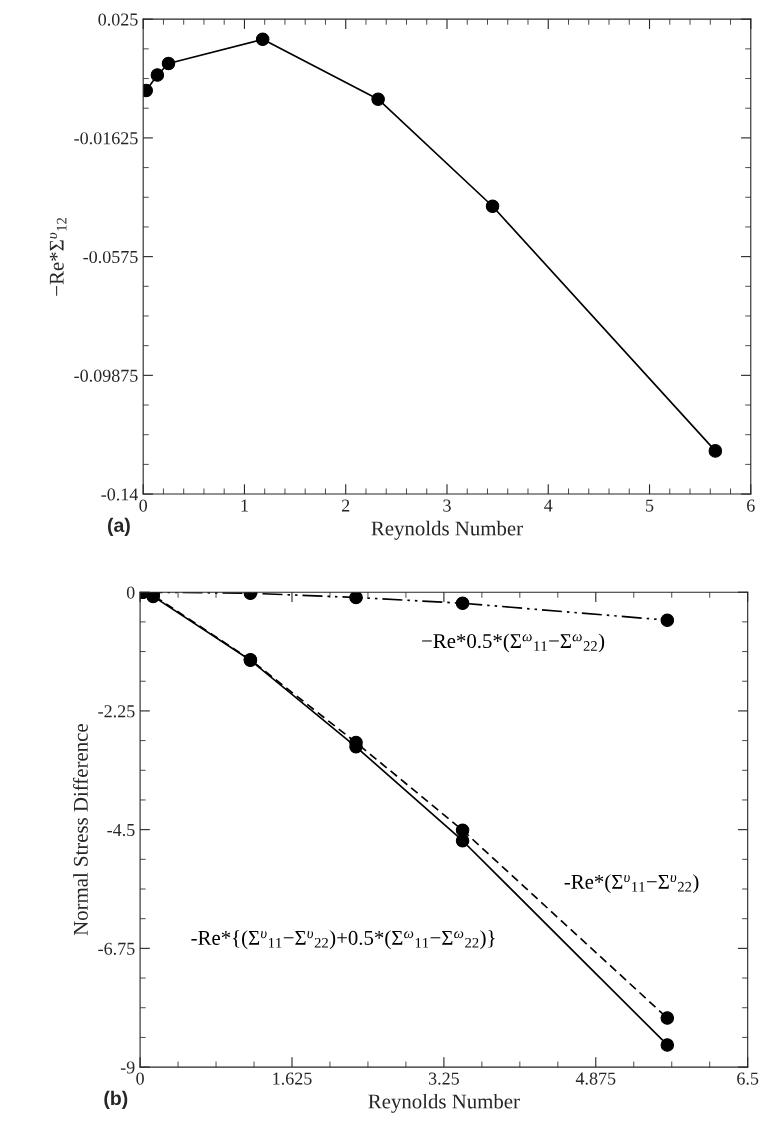 This screenshot has width=774, height=1128. Describe the element at coordinates (118, 19) in the screenshot. I see `y-tick-label: 0.025` at that location.